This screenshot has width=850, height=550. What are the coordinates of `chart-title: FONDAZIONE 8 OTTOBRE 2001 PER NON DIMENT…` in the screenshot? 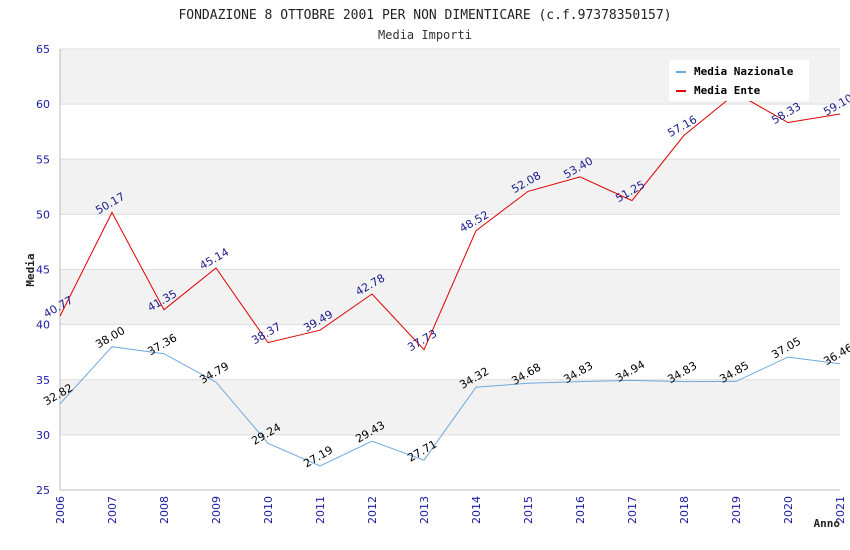 It's located at (424, 15).